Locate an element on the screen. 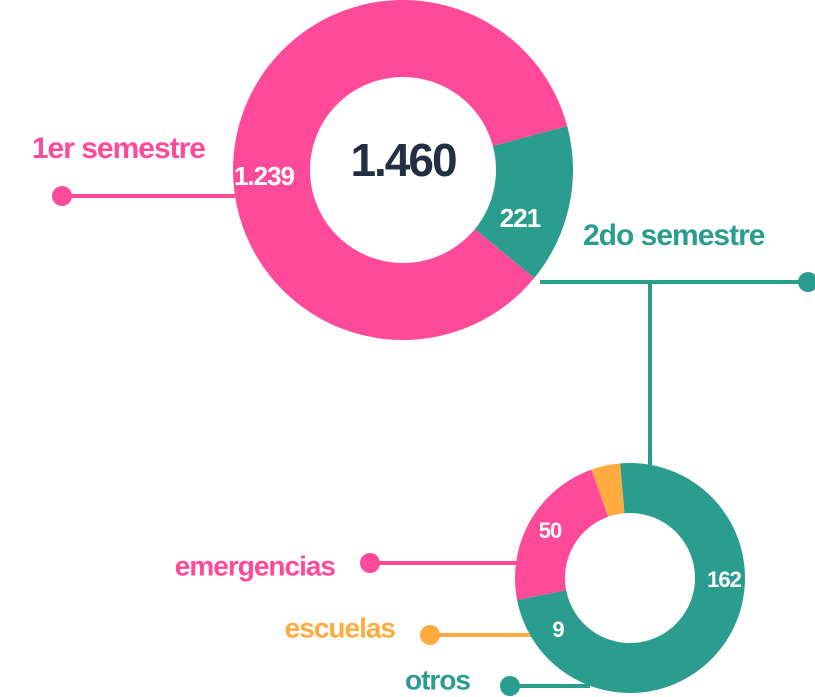 The image size is (815, 697). value-label: 162 is located at coordinates (724, 579).